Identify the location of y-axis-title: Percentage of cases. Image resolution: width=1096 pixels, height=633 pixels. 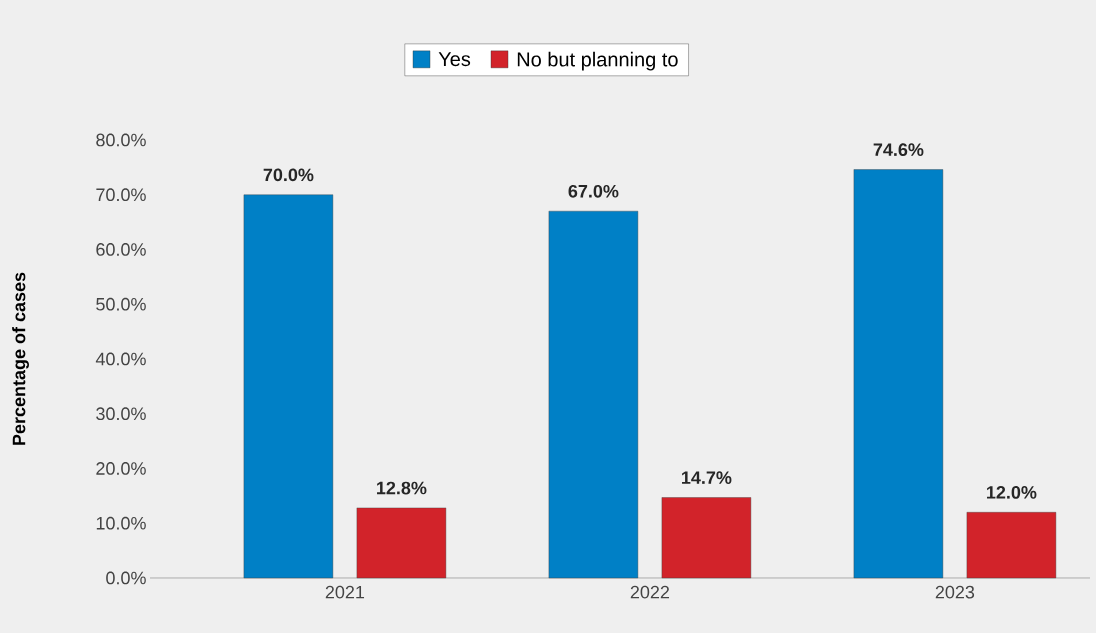
(20, 358).